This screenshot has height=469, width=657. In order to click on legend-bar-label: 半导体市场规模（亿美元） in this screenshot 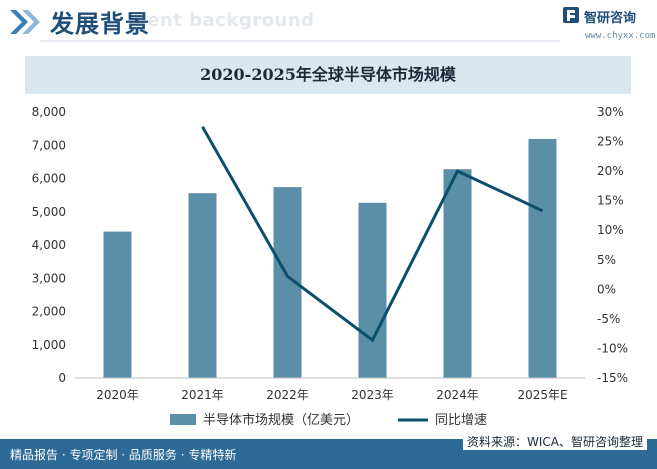, I will do `click(281, 420)`.